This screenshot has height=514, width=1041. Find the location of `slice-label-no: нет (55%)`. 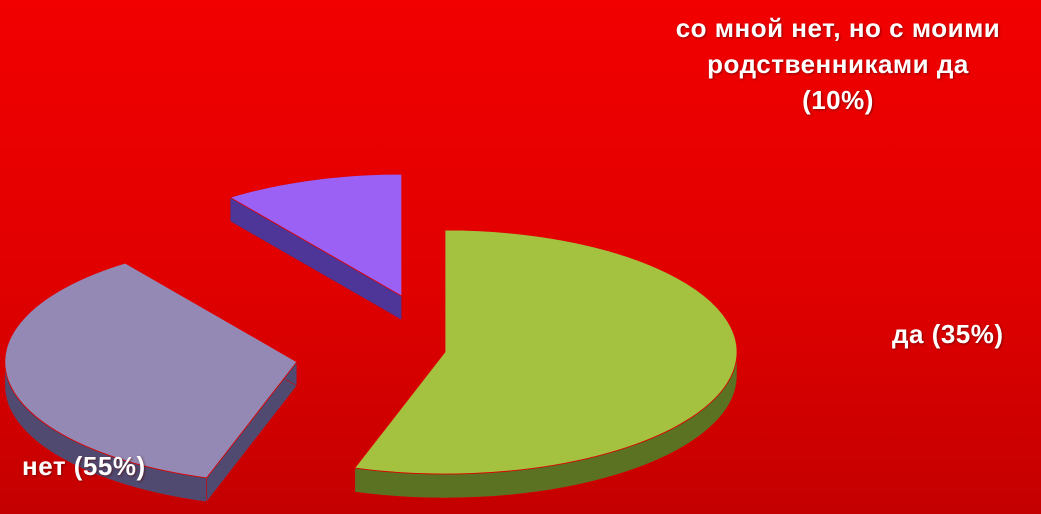

slice-label-no: нет (55%) is located at coordinates (84, 466).